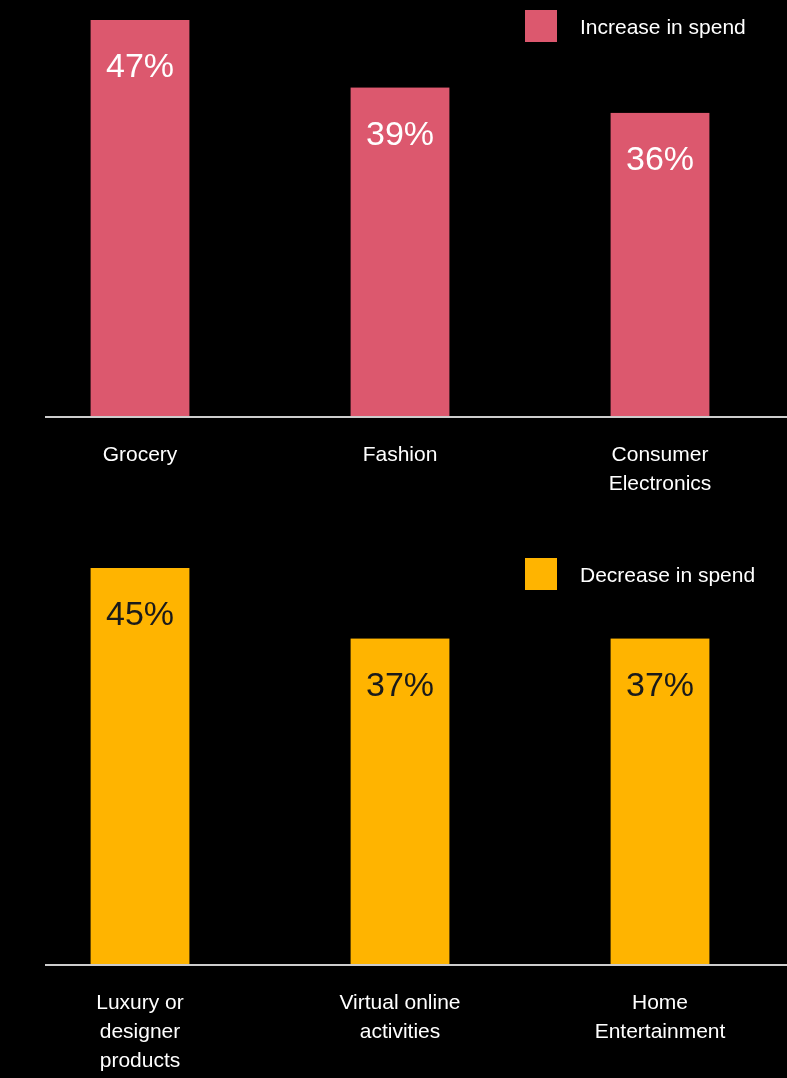  What do you see at coordinates (660, 468) in the screenshot?
I see `x-tick-label: Consumer Electronics` at bounding box center [660, 468].